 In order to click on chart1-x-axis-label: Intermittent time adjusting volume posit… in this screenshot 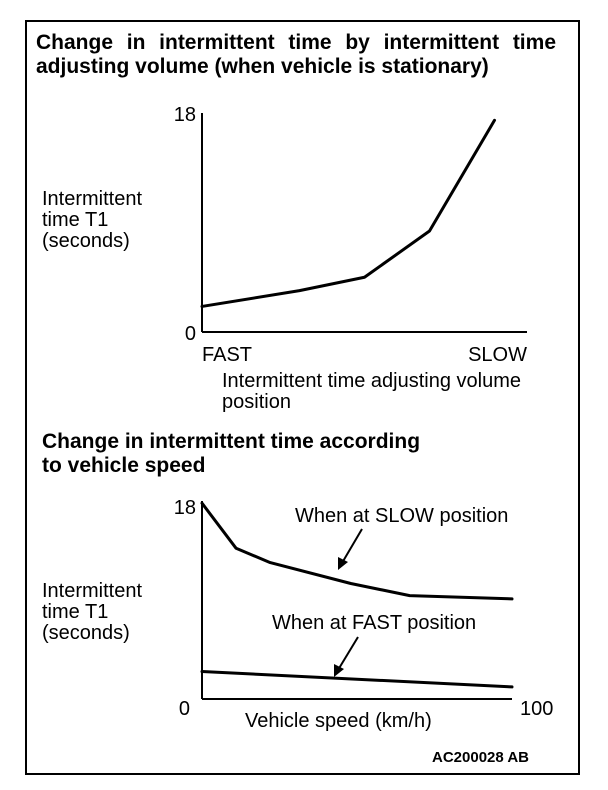, I will do `click(372, 391)`.